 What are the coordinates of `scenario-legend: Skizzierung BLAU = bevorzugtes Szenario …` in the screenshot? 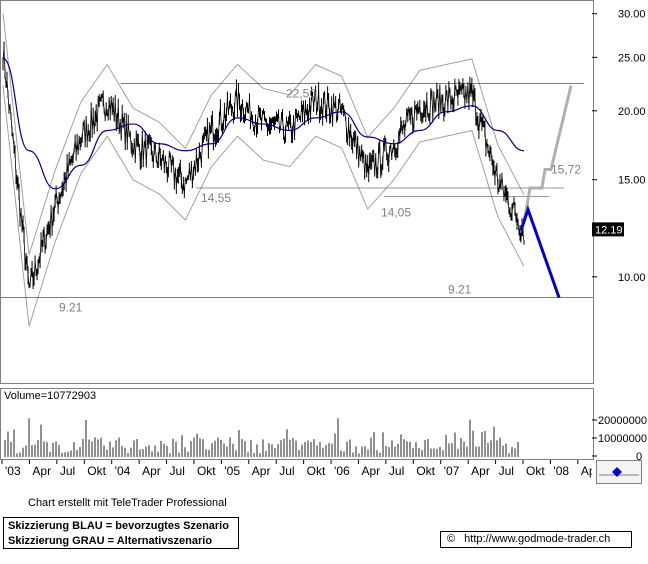 It's located at (121, 533).